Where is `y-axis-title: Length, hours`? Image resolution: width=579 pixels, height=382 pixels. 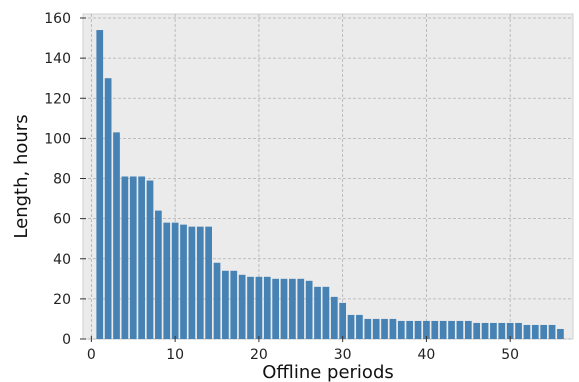
y-axis-title: Length, hours is located at coordinates (21, 176).